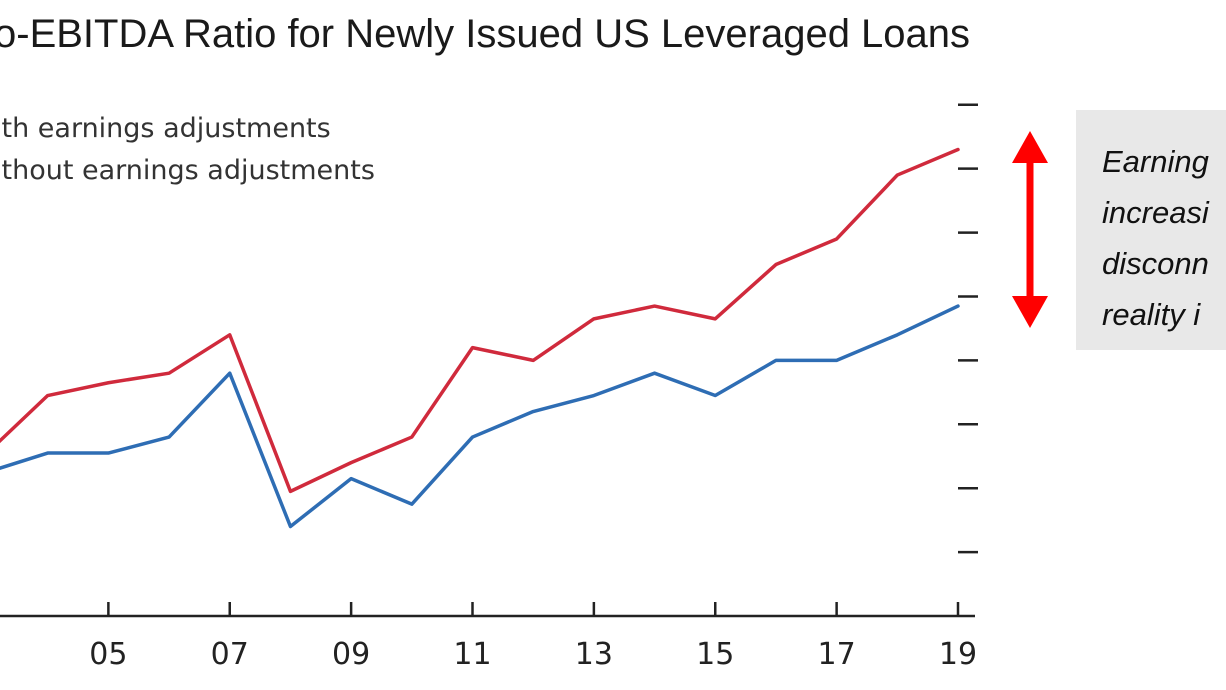 The image size is (1226, 690). I want to click on x-tick-label: 09, so click(351, 654).